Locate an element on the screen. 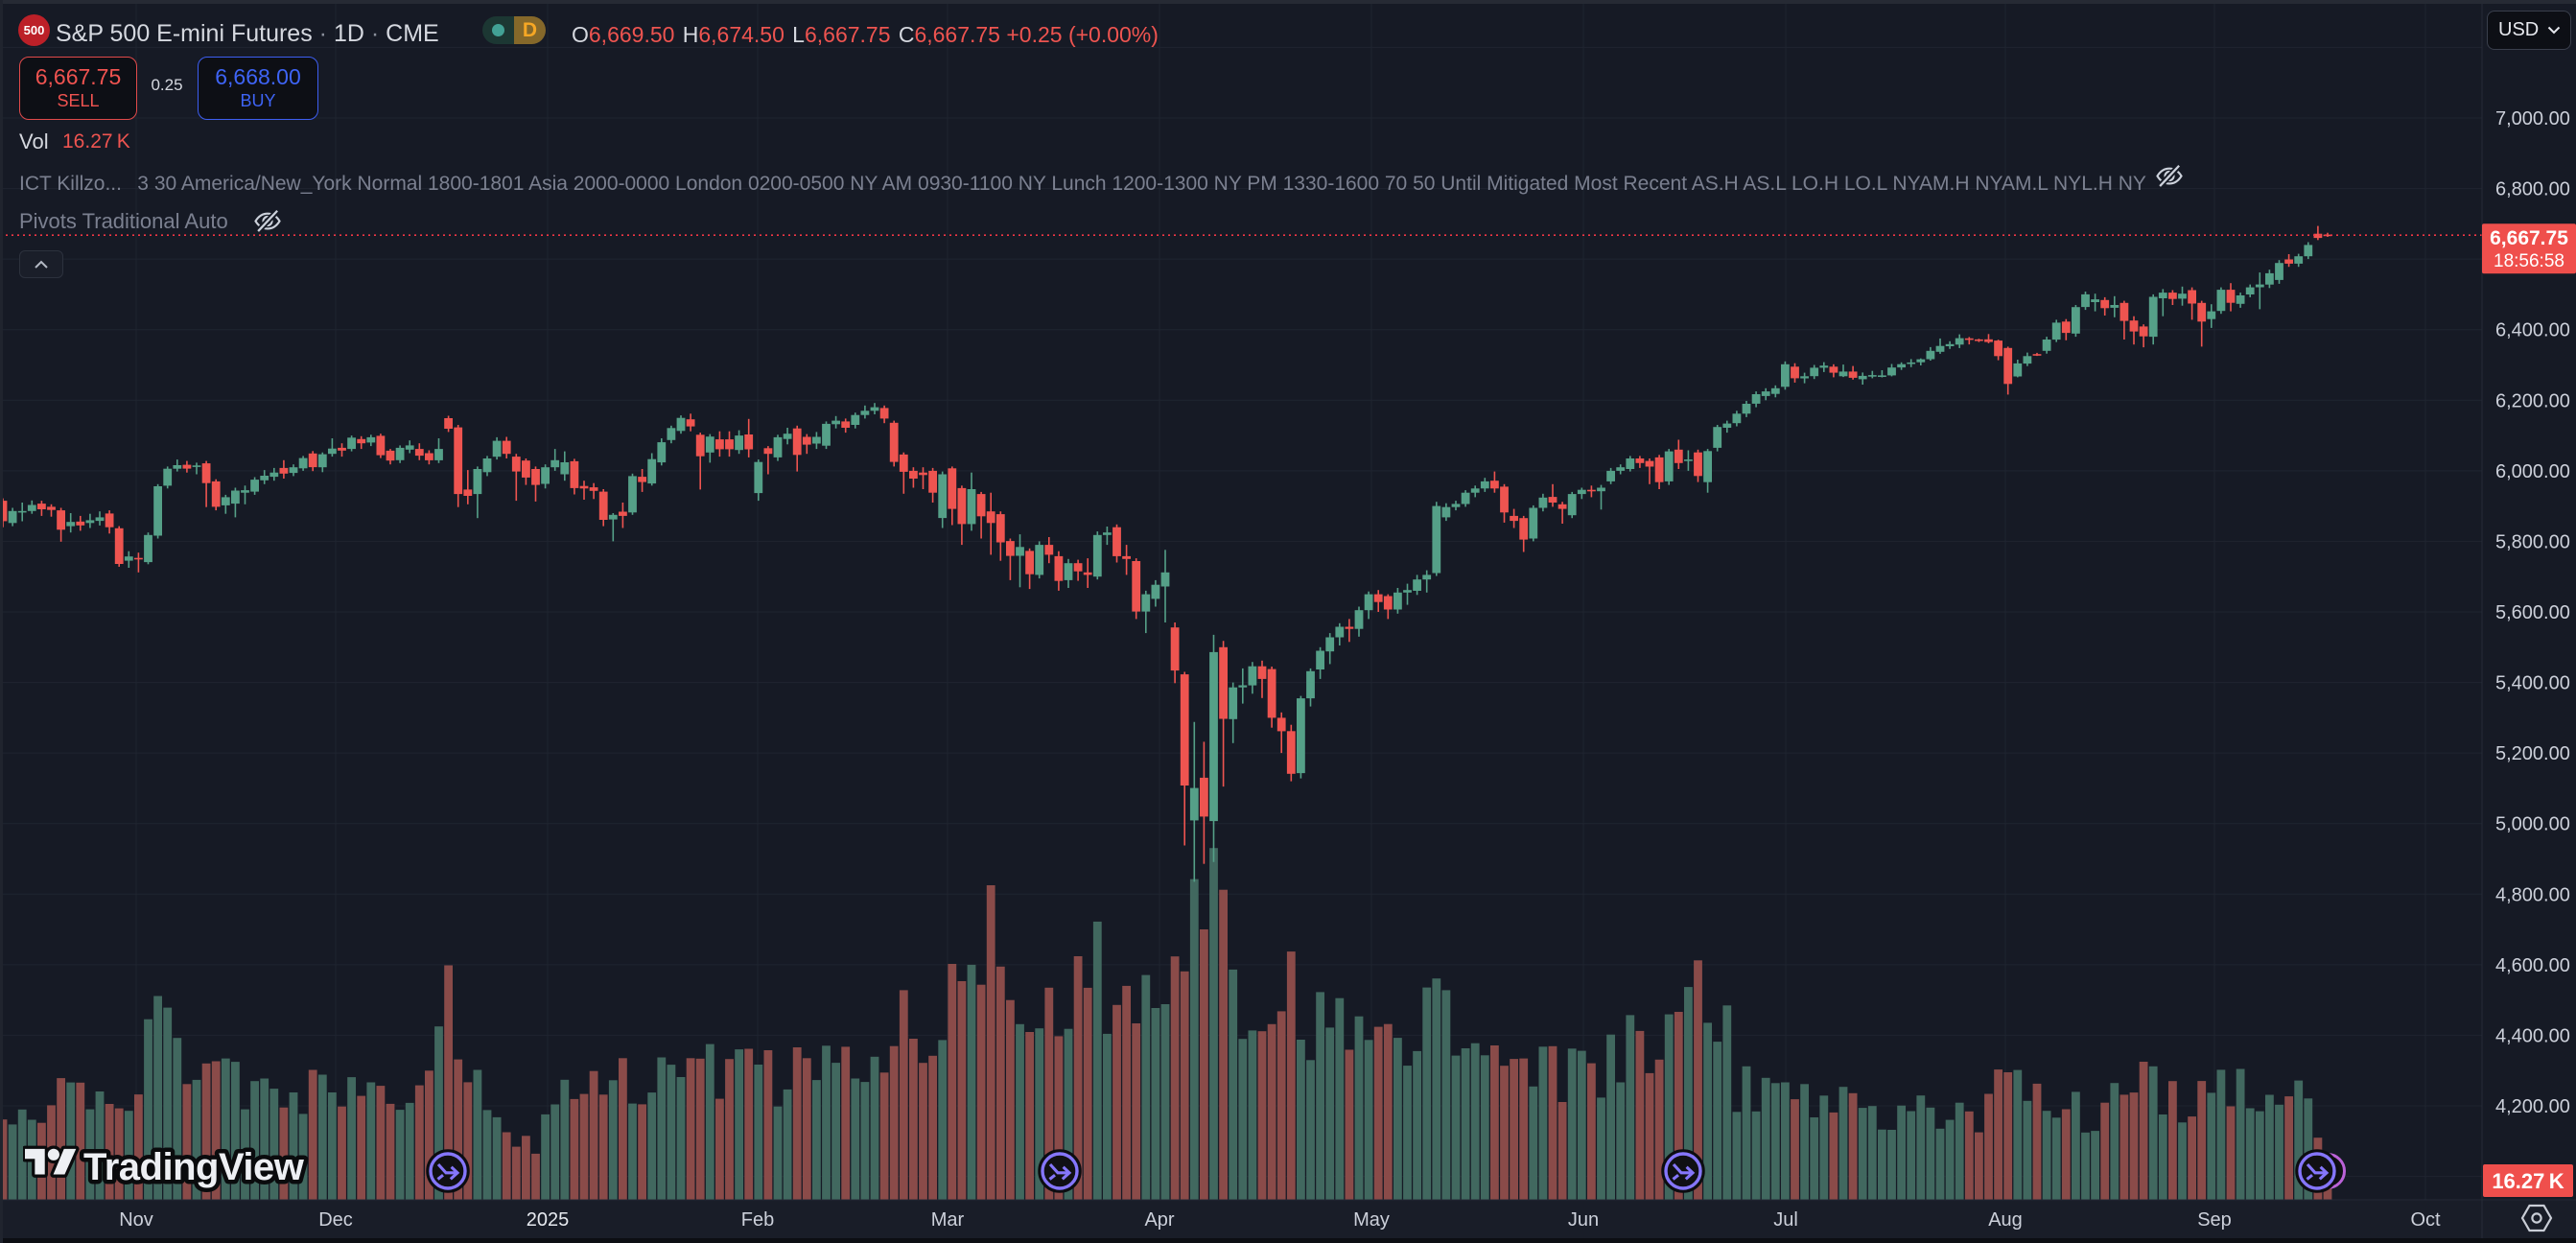  svg-text: 6,200.00 is located at coordinates (2532, 401).